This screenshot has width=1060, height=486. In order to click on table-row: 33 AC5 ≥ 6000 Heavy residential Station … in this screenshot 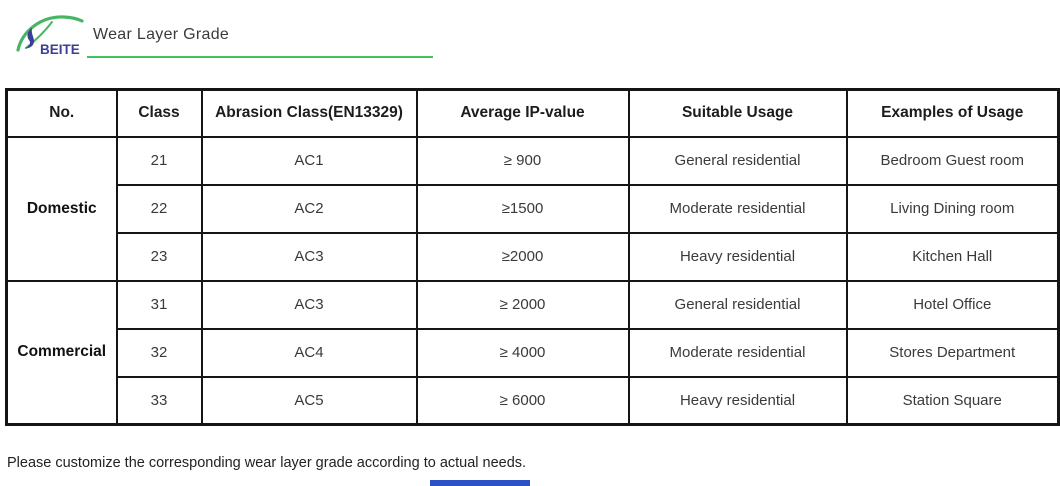, I will do `click(533, 400)`.